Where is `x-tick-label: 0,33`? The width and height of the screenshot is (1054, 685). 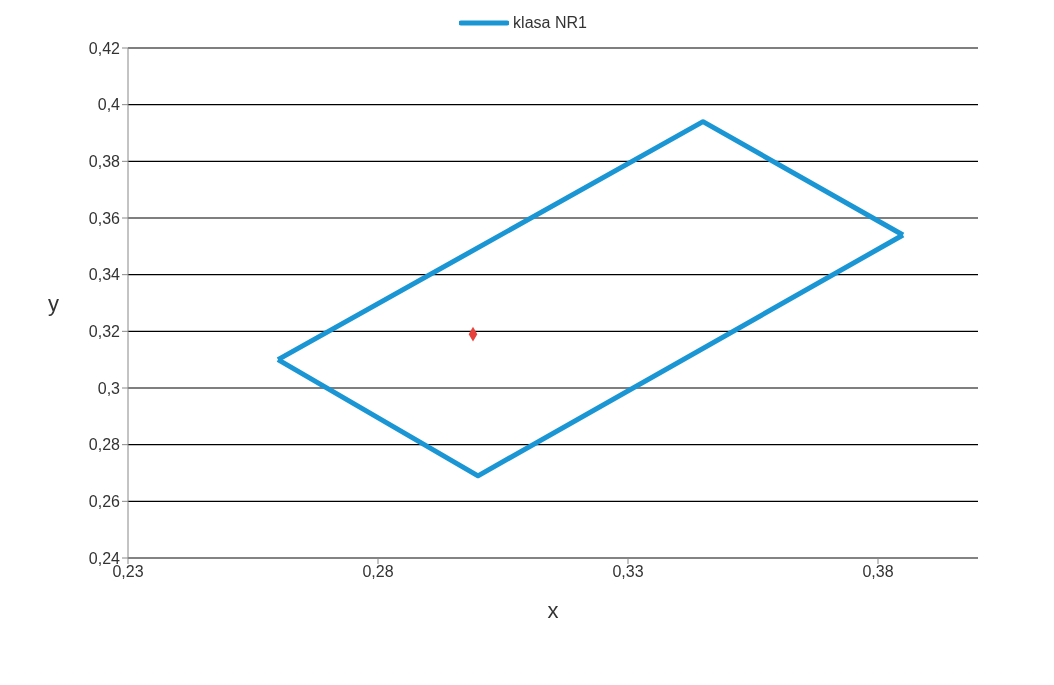
x-tick-label: 0,33 is located at coordinates (628, 572).